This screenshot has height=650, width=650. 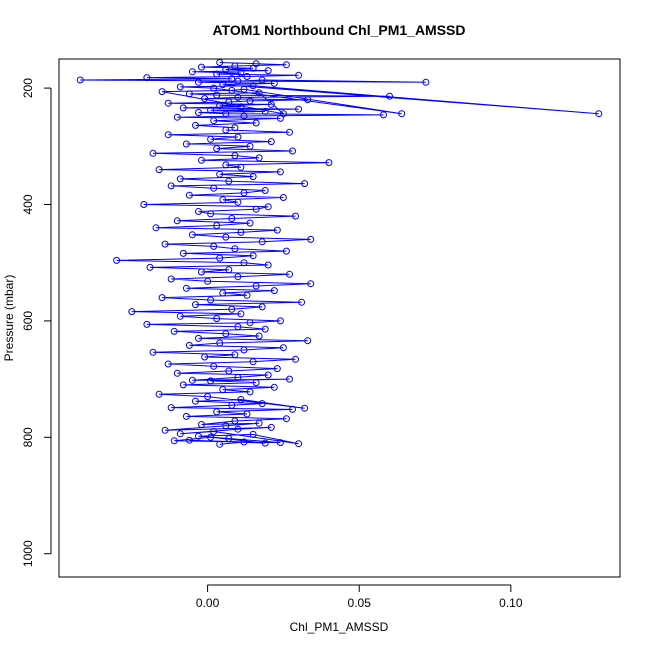 I want to click on x-axis-label: Chl_PM1_AMSSD, so click(x=339, y=627).